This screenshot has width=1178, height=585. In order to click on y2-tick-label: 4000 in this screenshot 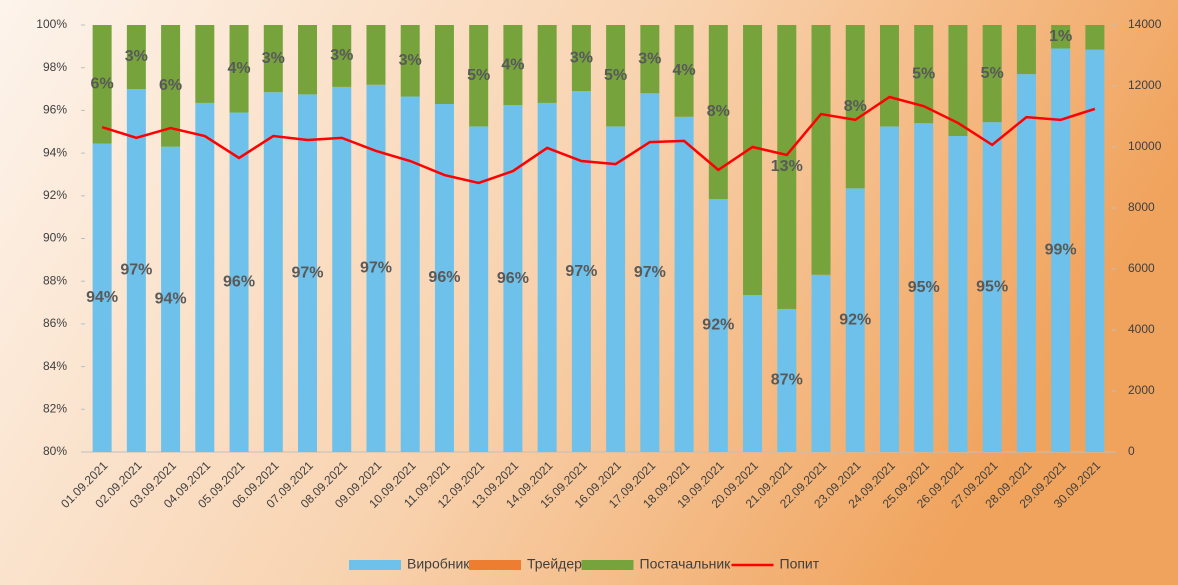, I will do `click(1141, 329)`.